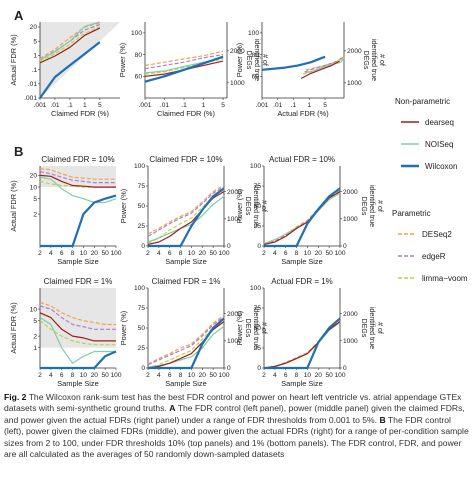 The width and height of the screenshot is (474, 486). I want to click on b-top-middle-xtick-label: 6, so click(170, 253).